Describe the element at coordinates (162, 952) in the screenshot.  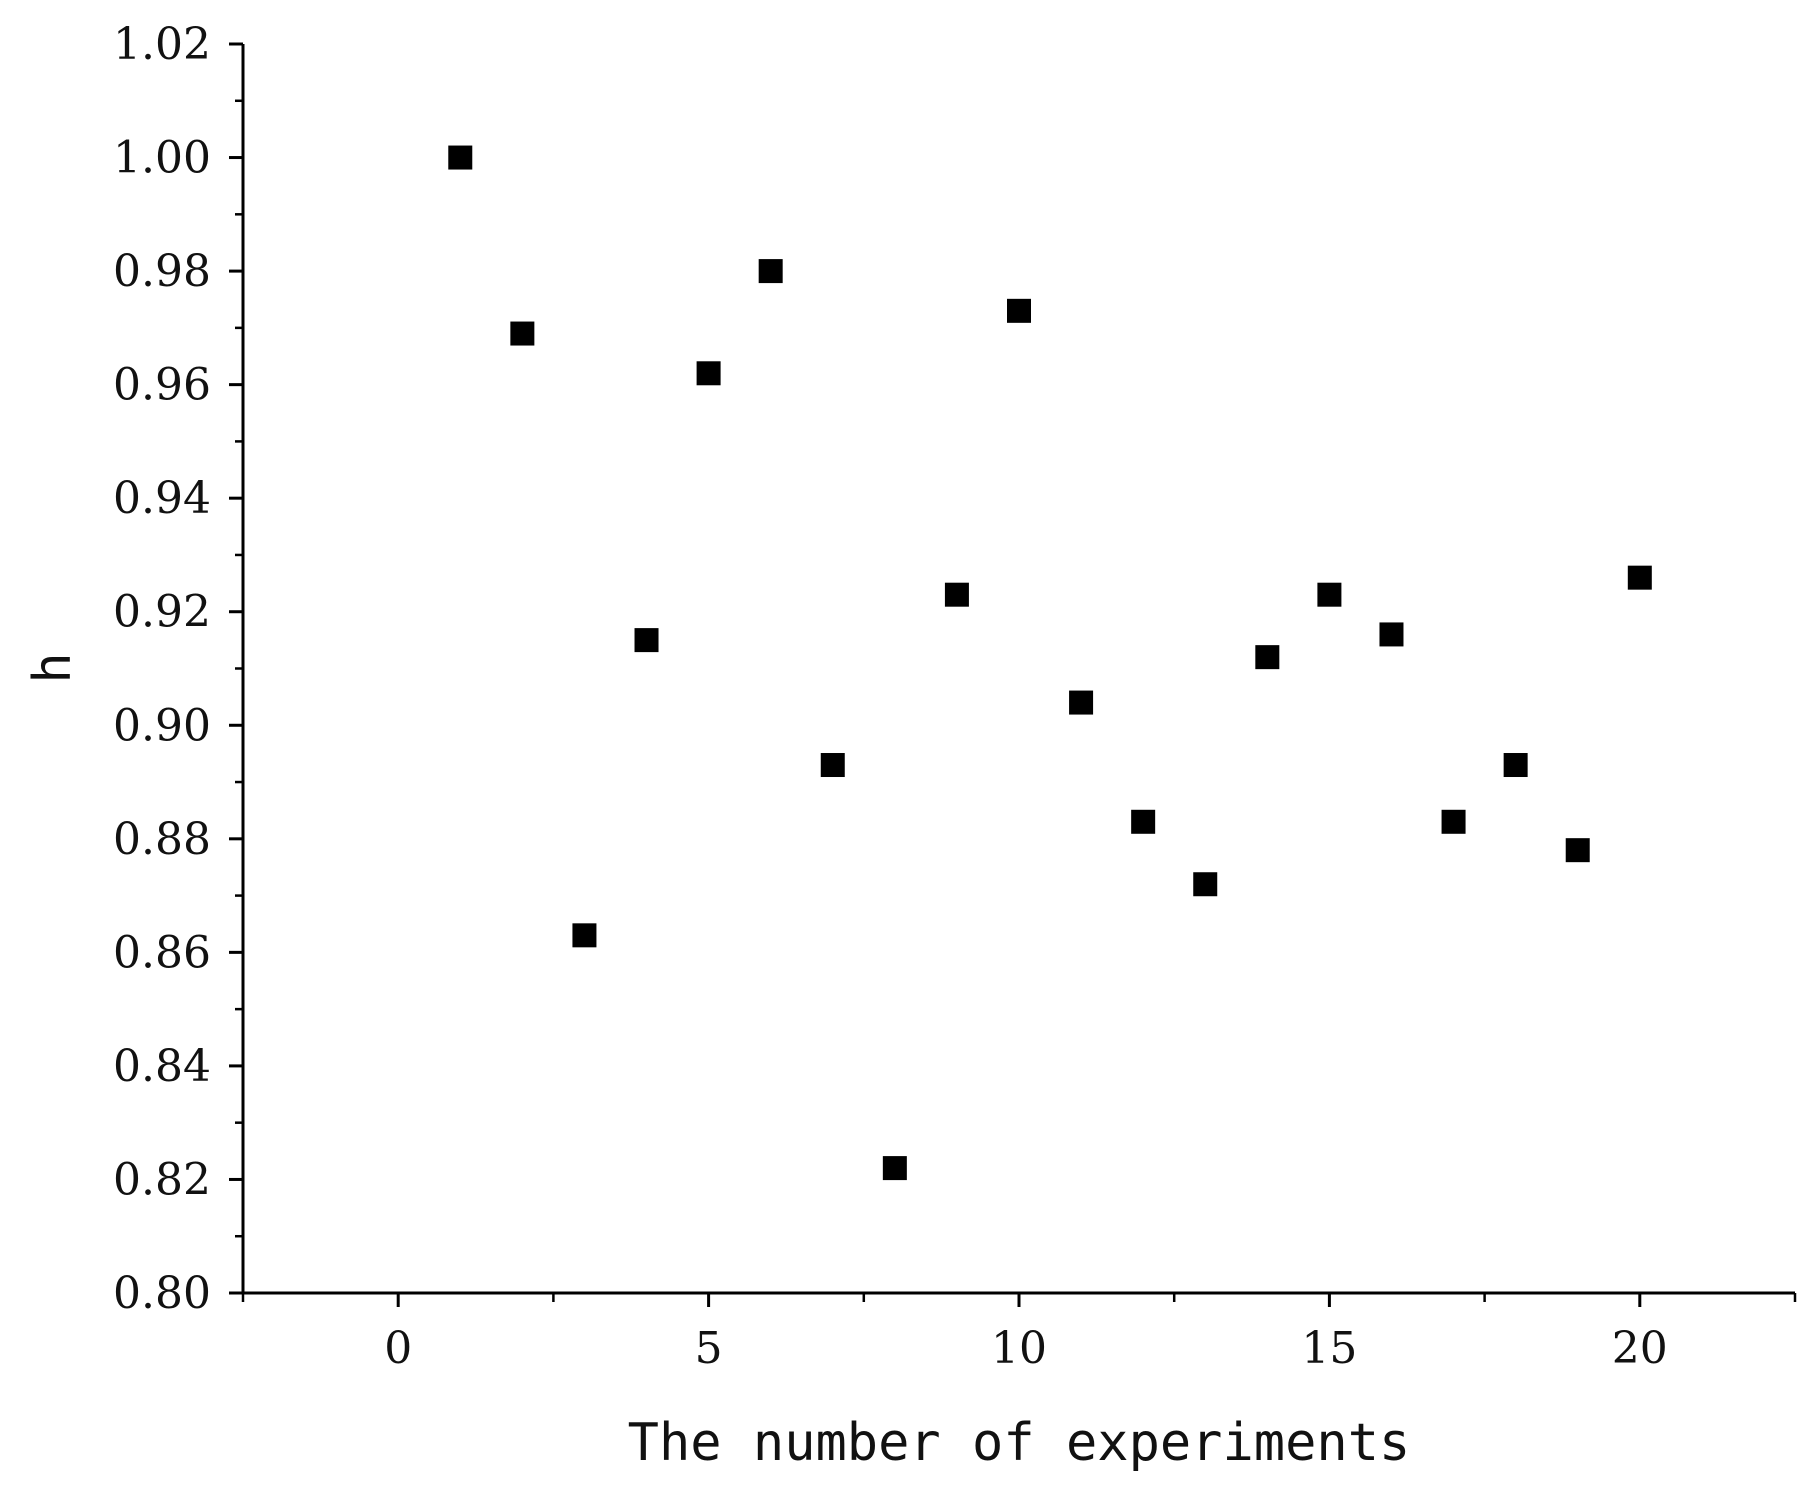
I see `y-tick-label: 0.86` at that location.